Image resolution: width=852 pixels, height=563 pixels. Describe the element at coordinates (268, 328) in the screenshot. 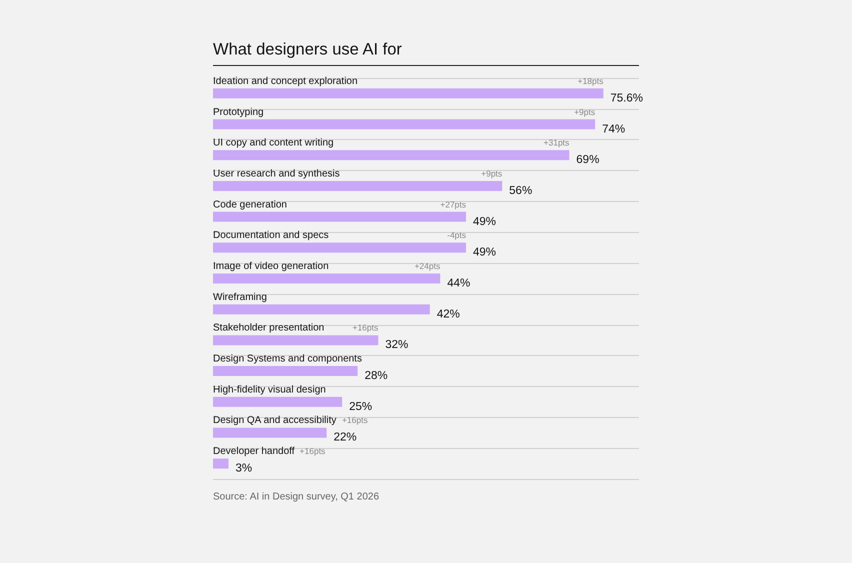

I see `y-tick-label: Stakeholder presentation` at that location.